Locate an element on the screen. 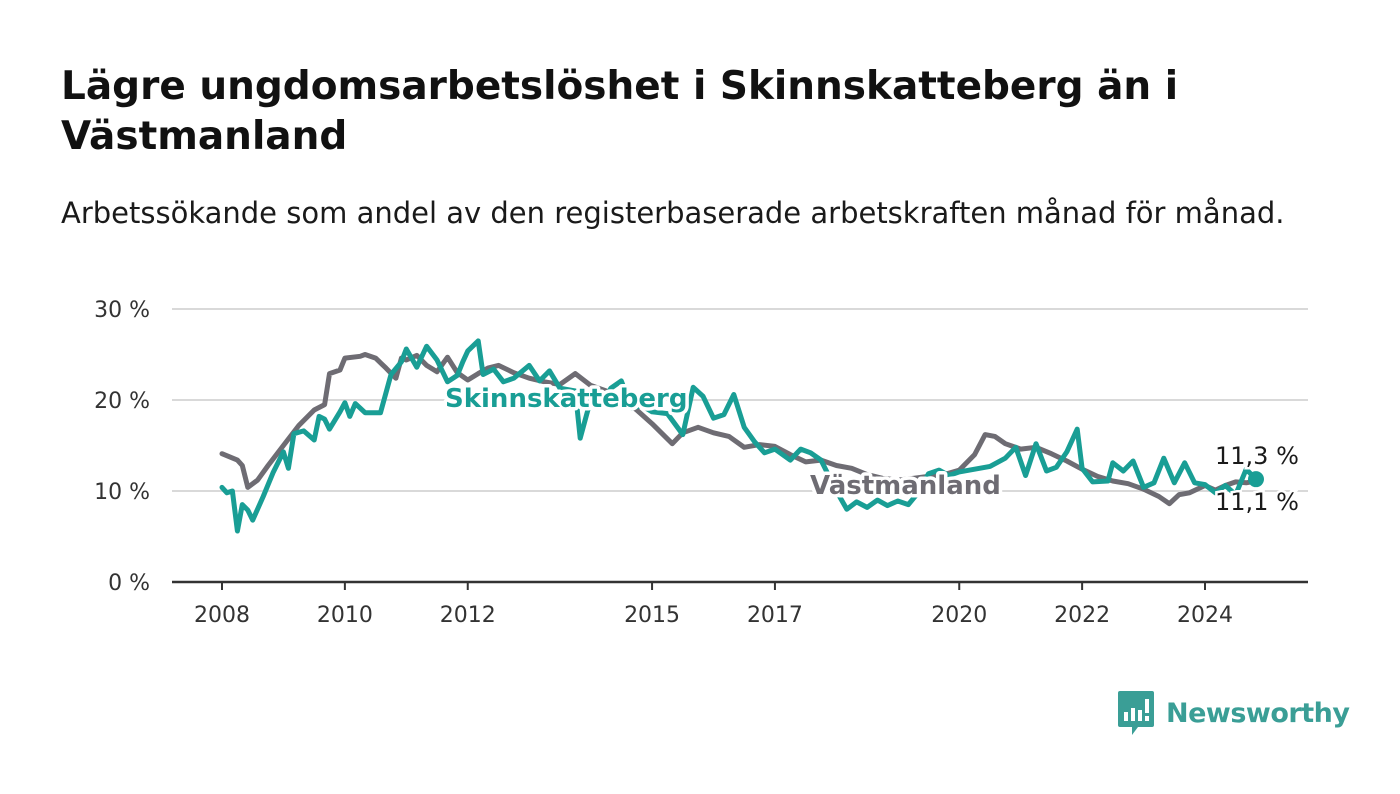 The width and height of the screenshot is (1400, 794). vastmanland-end-value: 11,1 % is located at coordinates (1257, 502).